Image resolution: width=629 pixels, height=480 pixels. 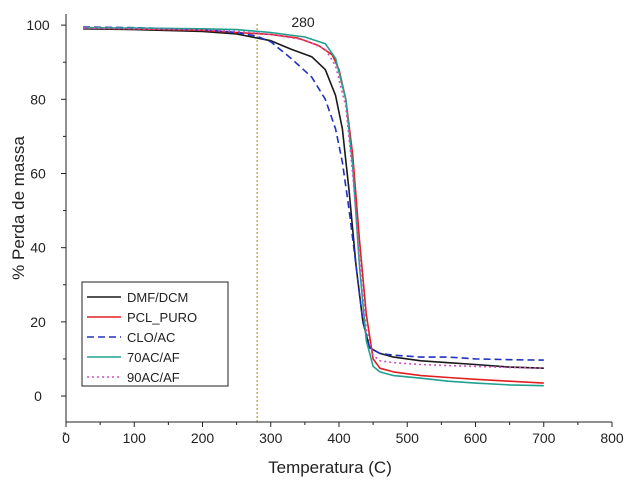 I want to click on y-tick-label: 60, so click(x=38, y=173).